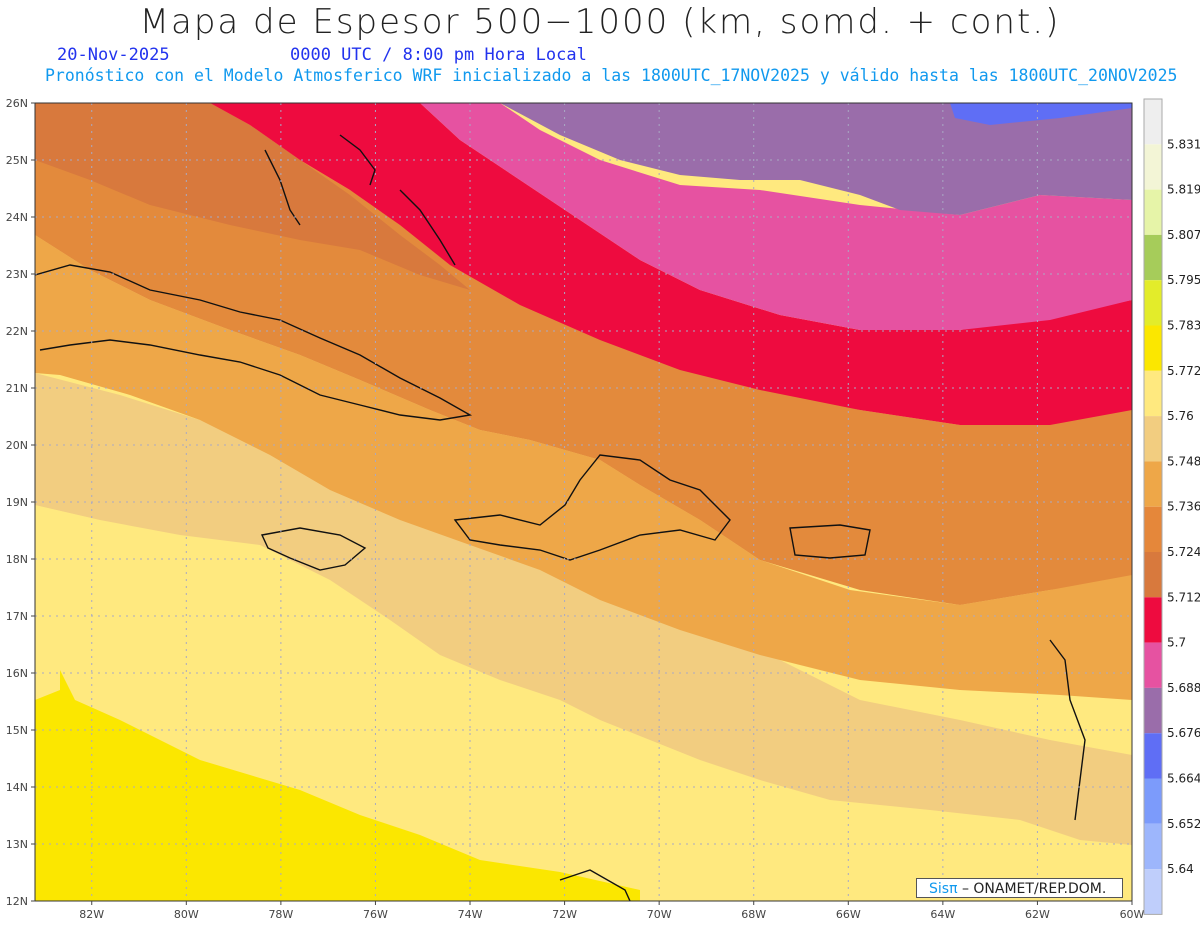 Image resolution: width=1200 pixels, height=927 pixels. I want to click on lon-label: 64W, so click(942, 914).